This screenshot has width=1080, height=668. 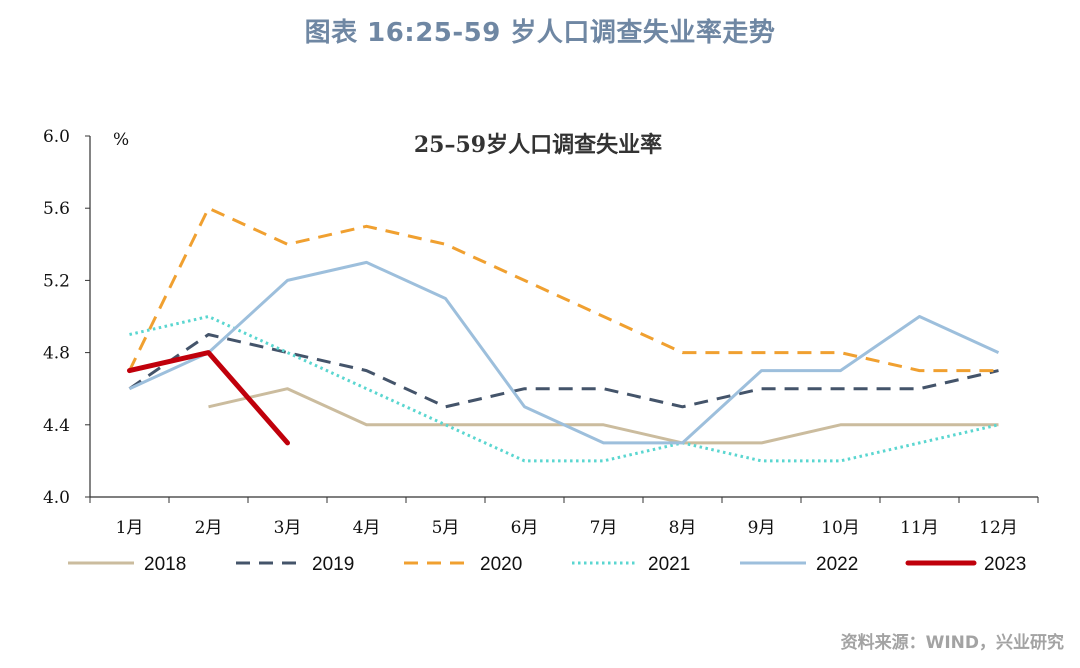 What do you see at coordinates (564, 517) in the screenshot?
I see `x-axis-ticks: 1月 2月 3月 4月 5月 6月 7月 8月 9月 10月 11月 12月` at bounding box center [564, 517].